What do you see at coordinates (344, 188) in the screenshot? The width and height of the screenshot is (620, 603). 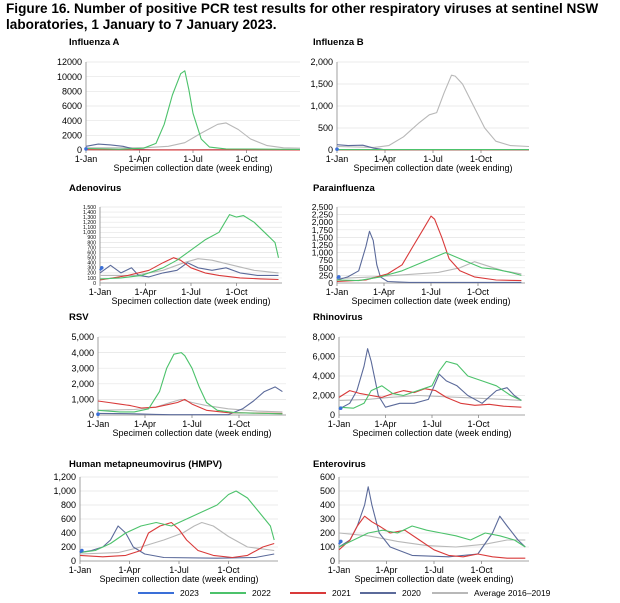 I see `chart-title: Parainfluenza` at bounding box center [344, 188].